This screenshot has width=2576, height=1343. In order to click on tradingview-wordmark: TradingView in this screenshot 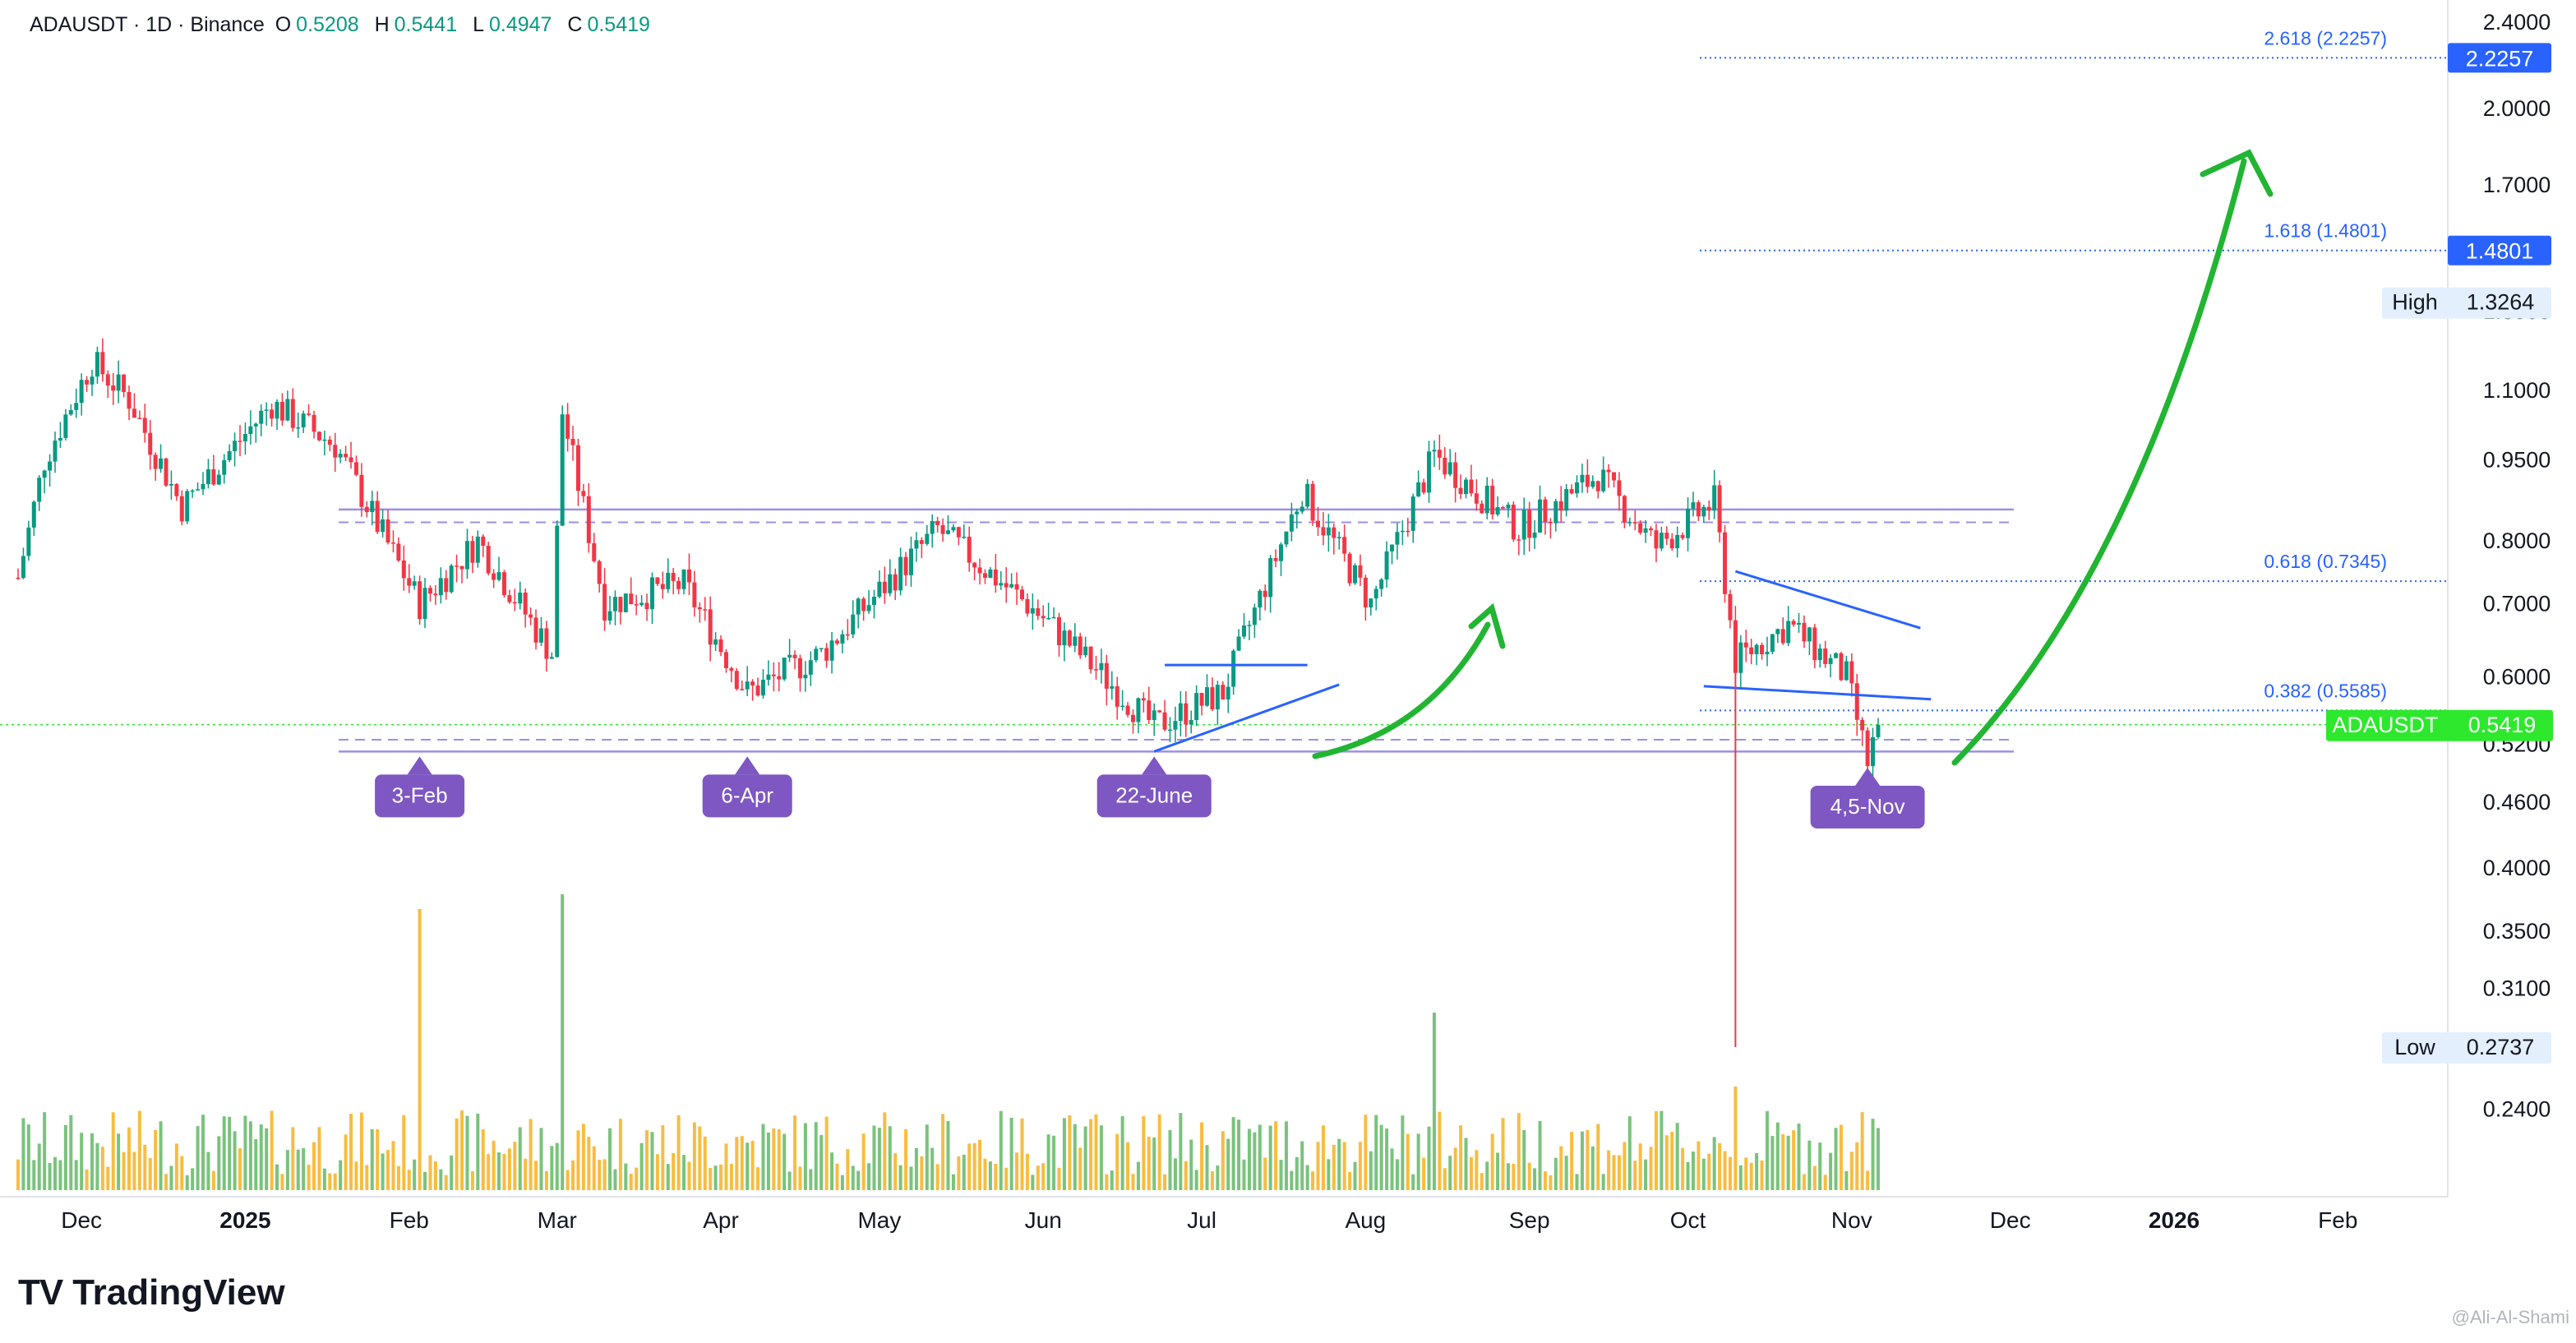, I will do `click(179, 1292)`.